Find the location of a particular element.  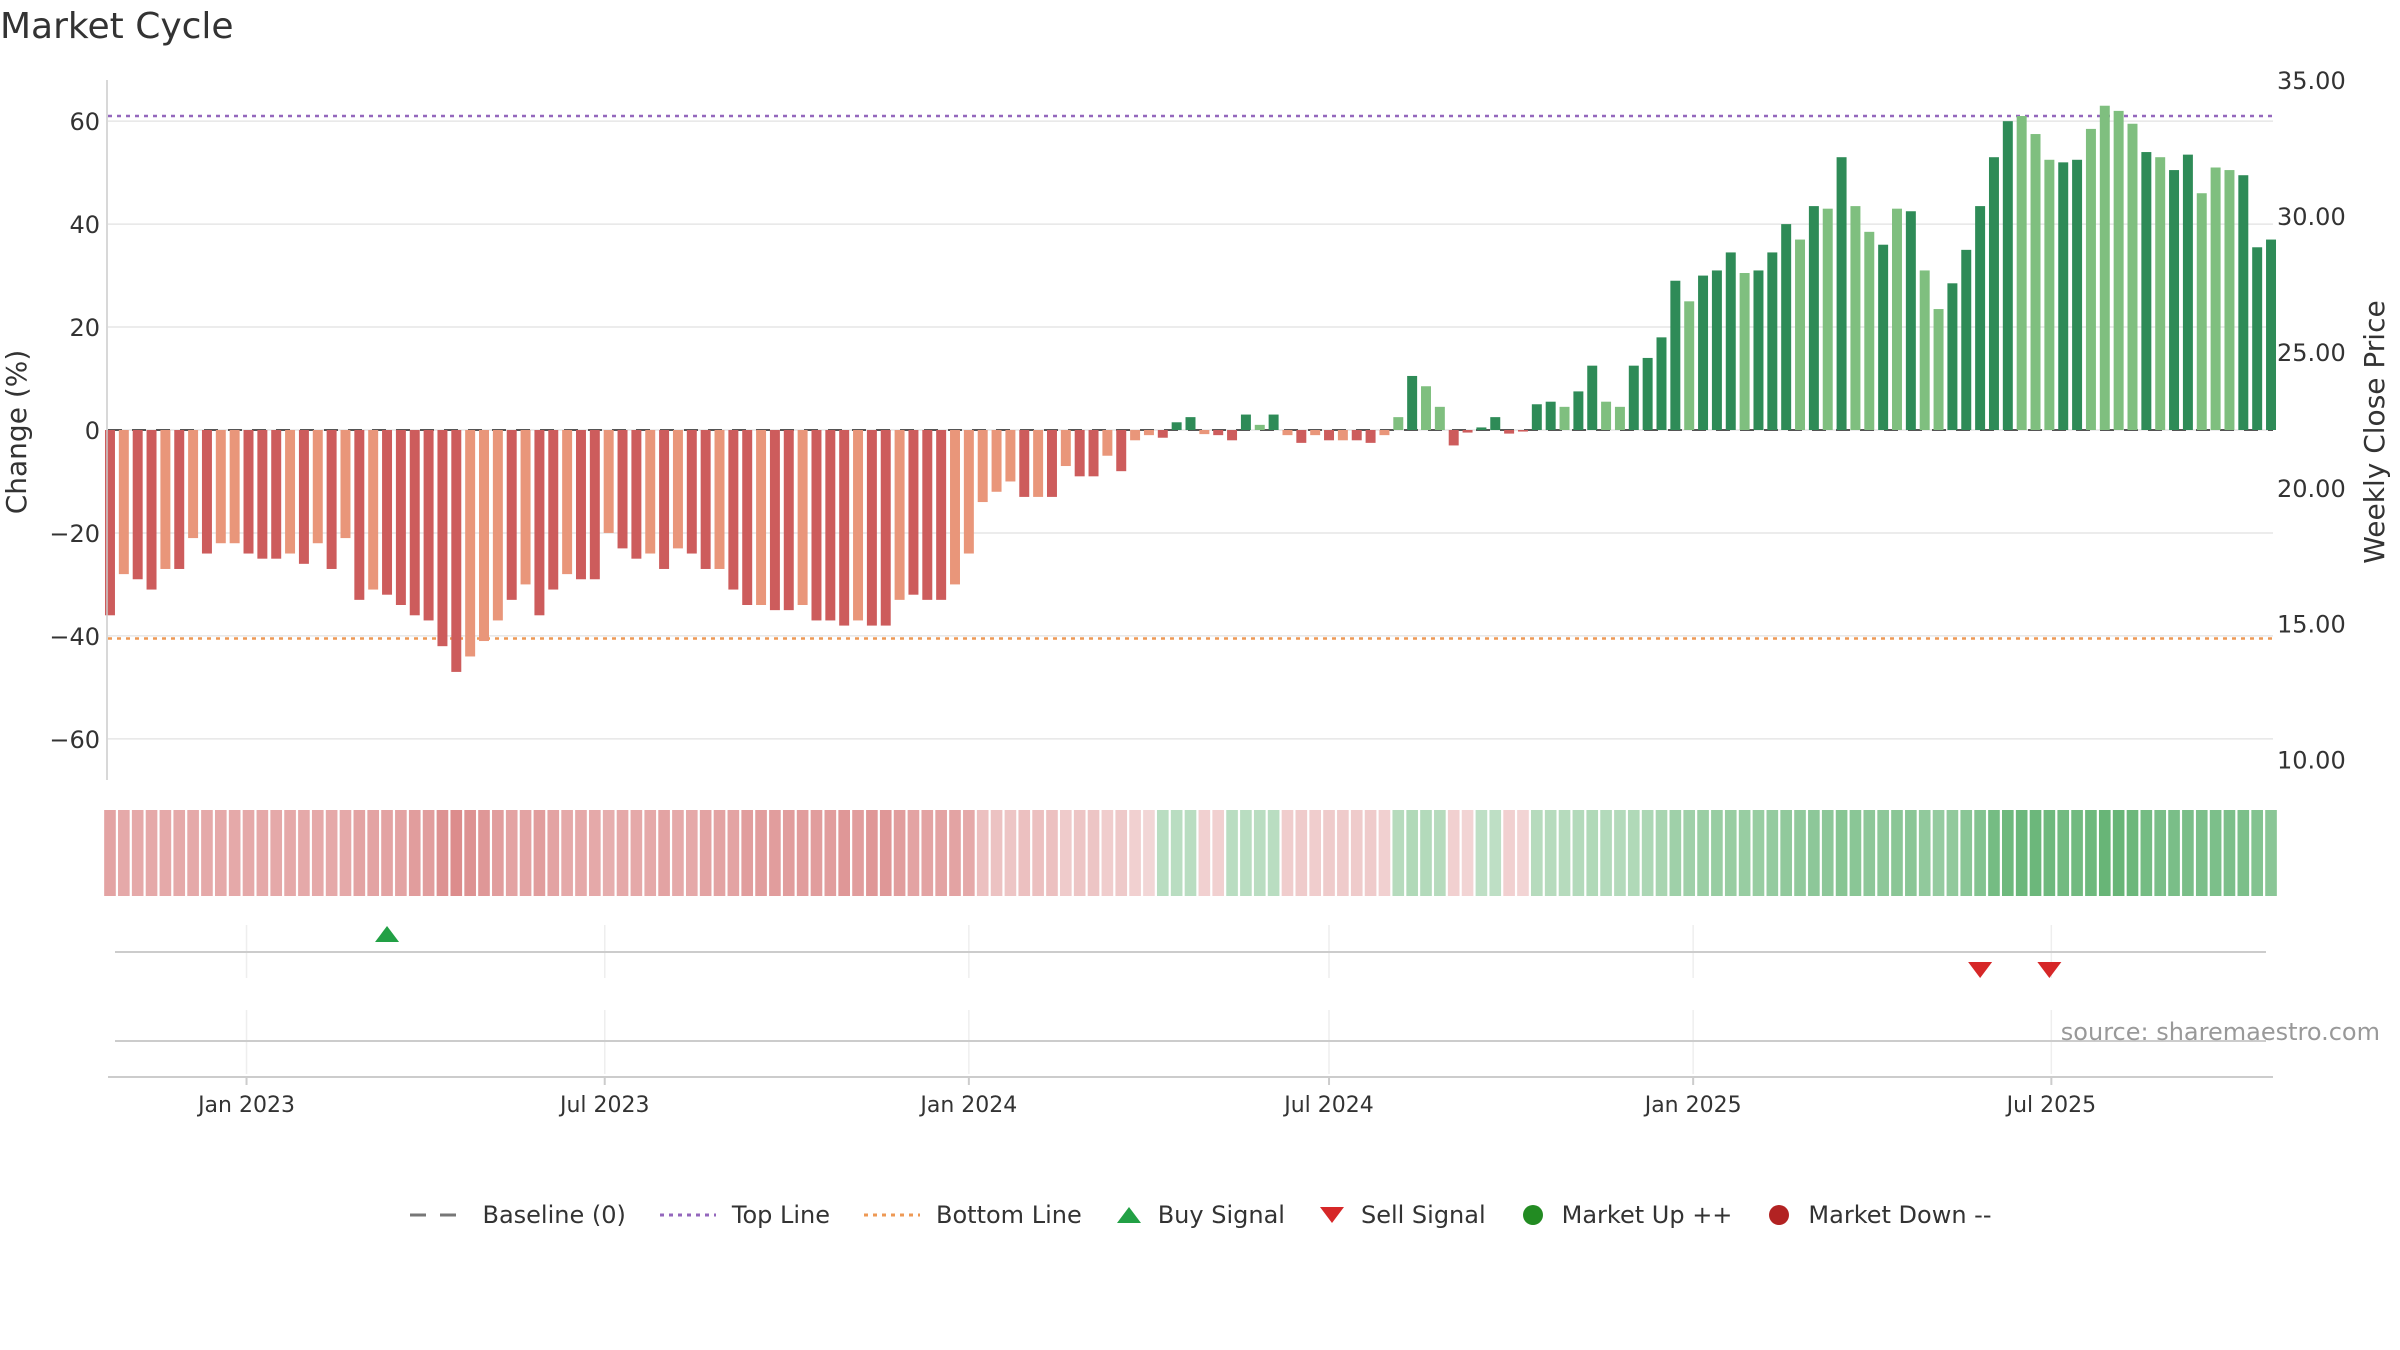

buy-signal-marker is located at coordinates (387, 934).